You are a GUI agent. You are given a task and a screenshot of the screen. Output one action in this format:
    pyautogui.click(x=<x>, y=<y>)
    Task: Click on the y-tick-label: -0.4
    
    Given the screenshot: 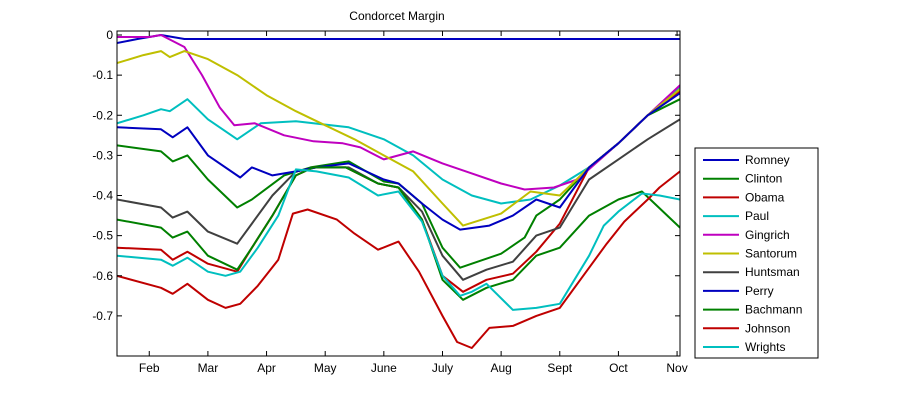 What is the action you would take?
    pyautogui.click(x=102, y=196)
    